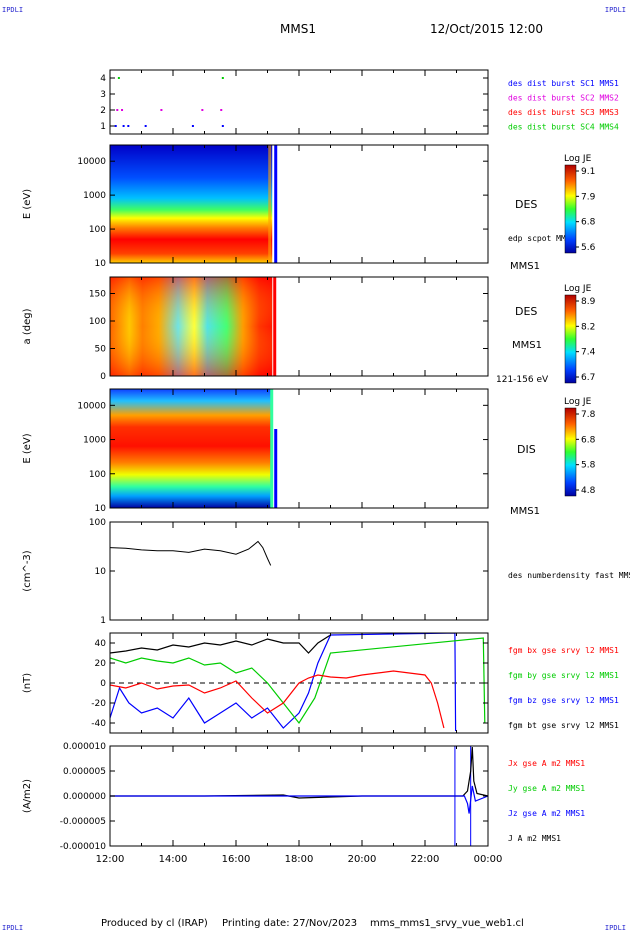 The height and width of the screenshot is (934, 630). I want to click on fgm-y-tick-label: 40, so click(101, 644).